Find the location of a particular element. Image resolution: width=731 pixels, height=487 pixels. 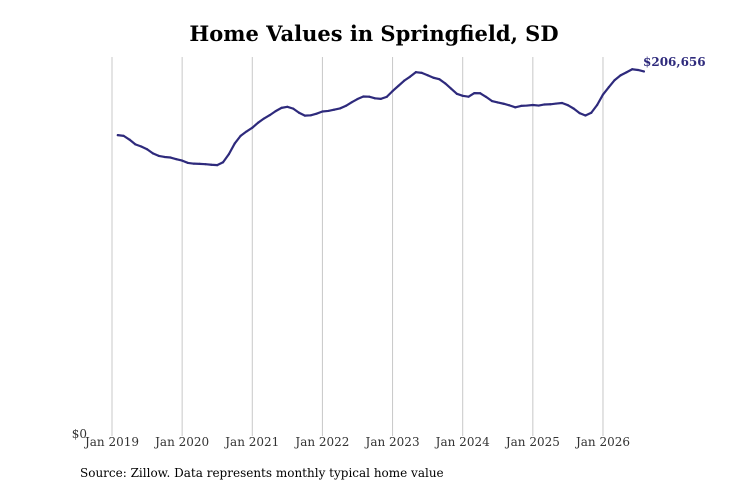

data-points is located at coordinates (380, 117).